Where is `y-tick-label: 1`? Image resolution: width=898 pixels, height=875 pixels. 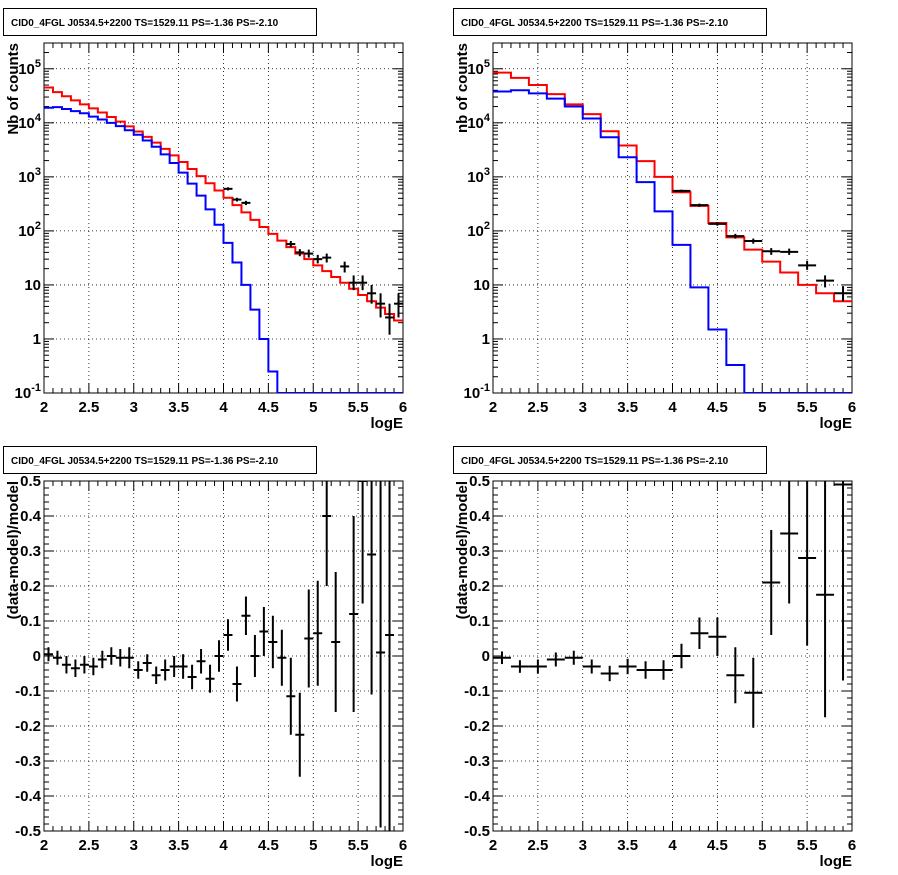 y-tick-label: 1 is located at coordinates (37, 339).